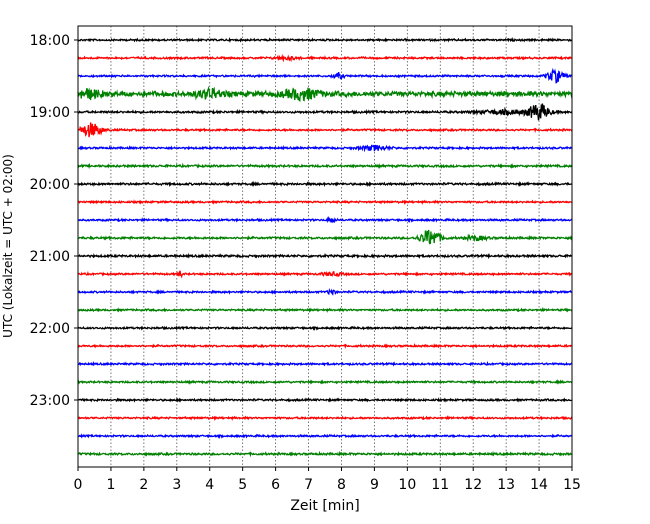  I want to click on x-tick-label: 8, so click(341, 485).